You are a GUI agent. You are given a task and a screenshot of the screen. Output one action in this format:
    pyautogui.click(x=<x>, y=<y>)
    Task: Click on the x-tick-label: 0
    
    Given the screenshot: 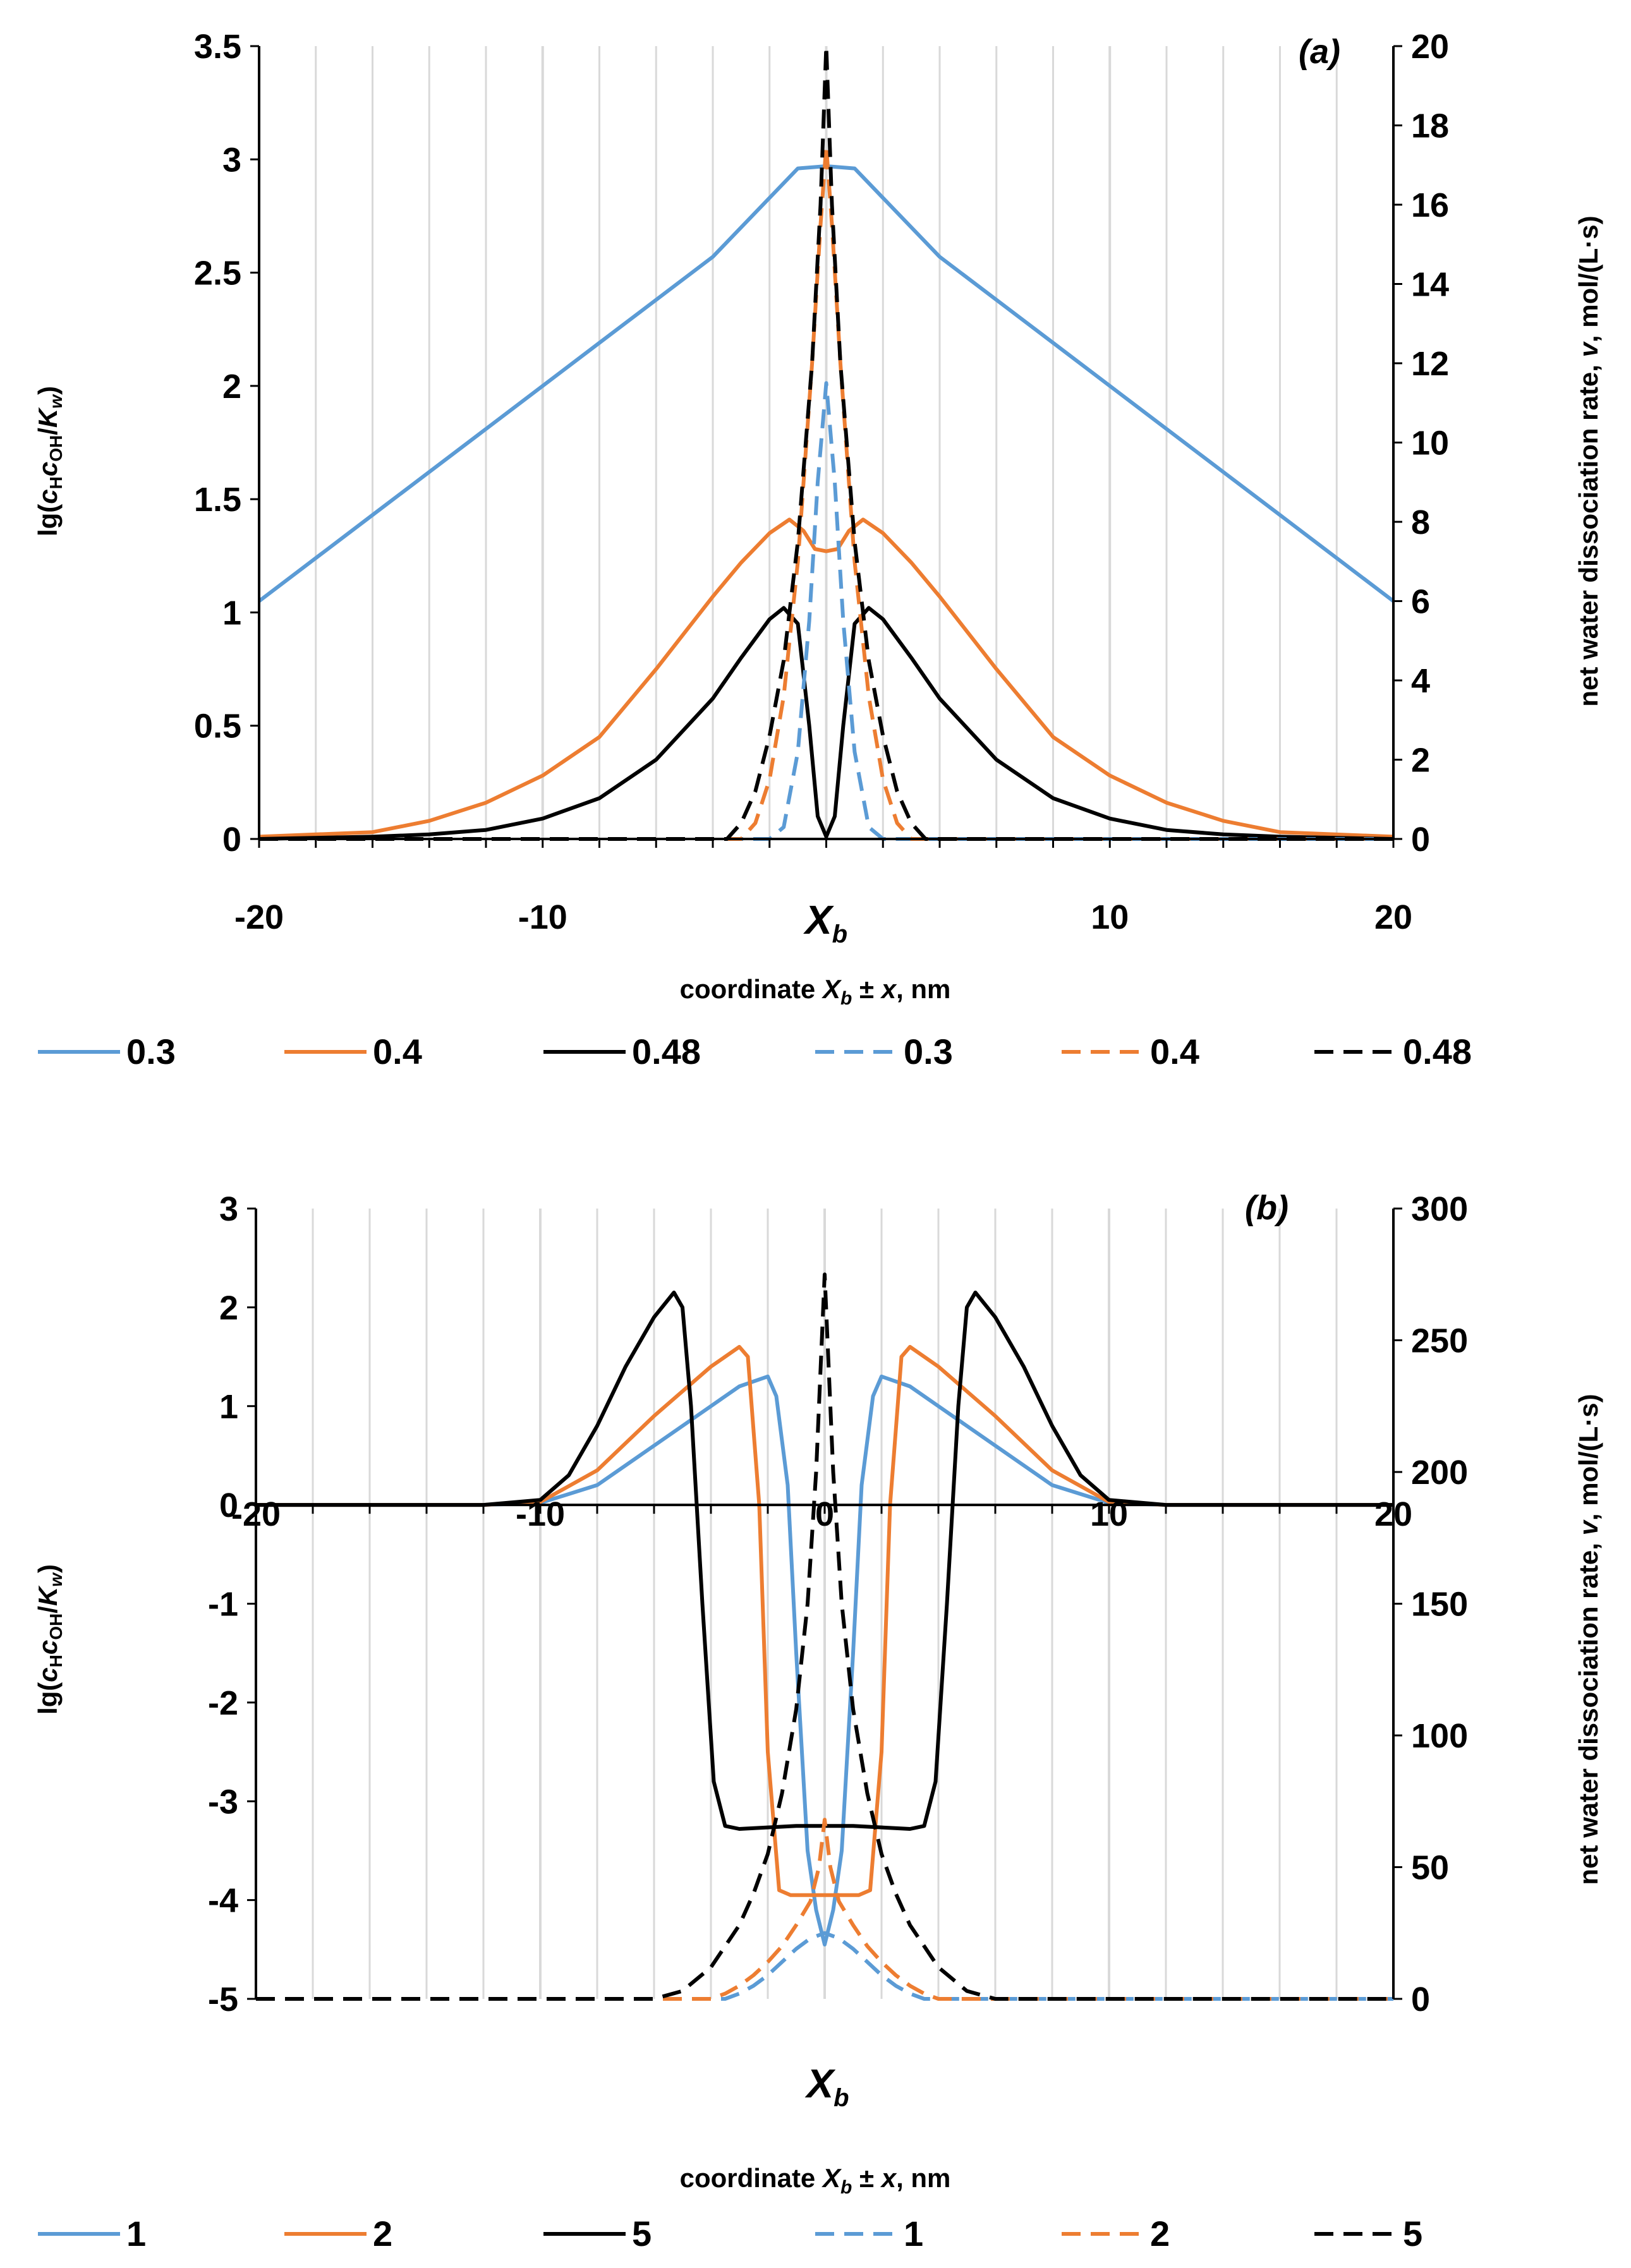 What is the action you would take?
    pyautogui.click(x=824, y=1514)
    